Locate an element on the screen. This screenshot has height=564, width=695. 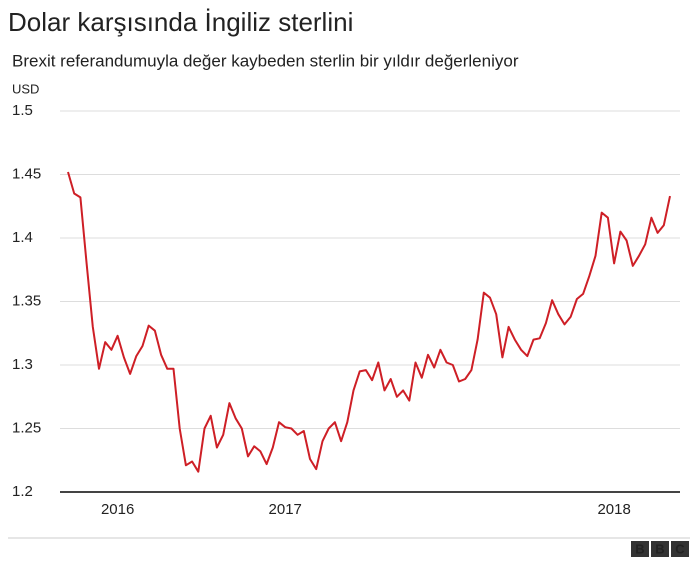
x-tick-label: 2017 is located at coordinates (285, 509).